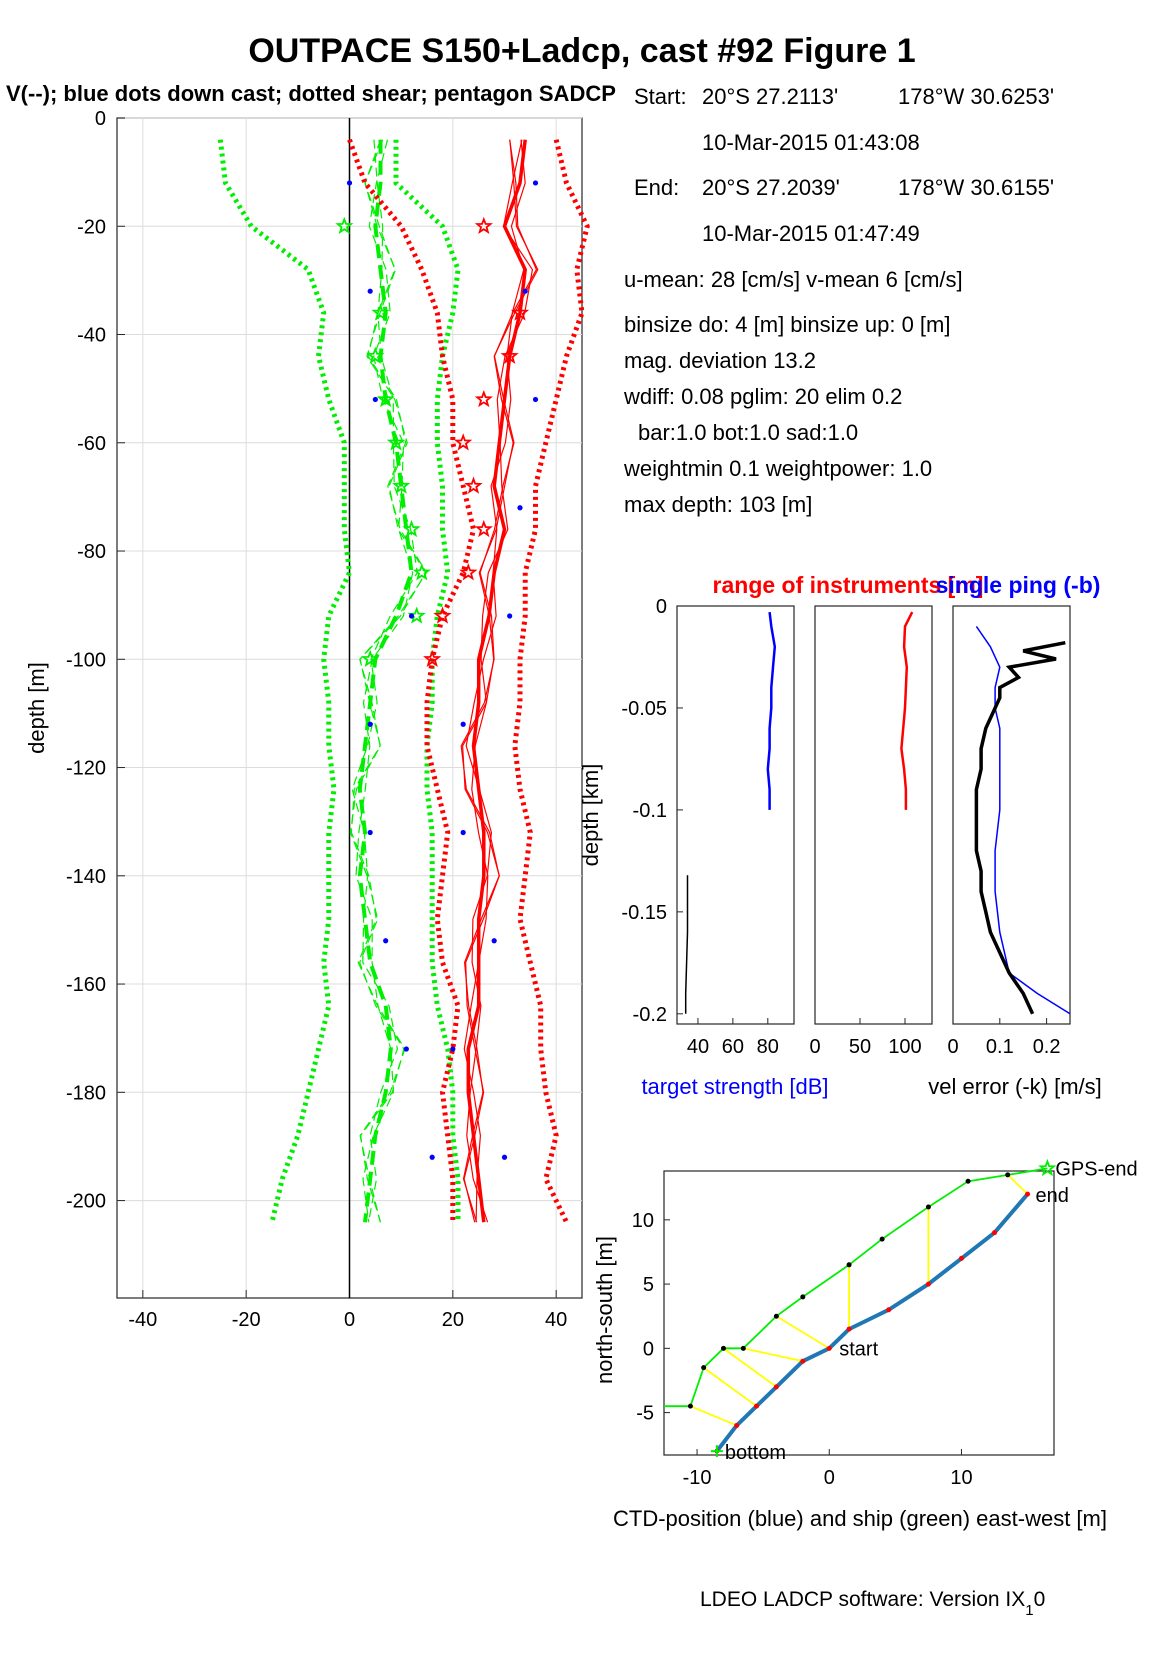 Image resolution: width=1165 pixels, height=1679 pixels. What do you see at coordinates (648, 1285) in the screenshot?
I see `pos-ytick-label: 5` at bounding box center [648, 1285].